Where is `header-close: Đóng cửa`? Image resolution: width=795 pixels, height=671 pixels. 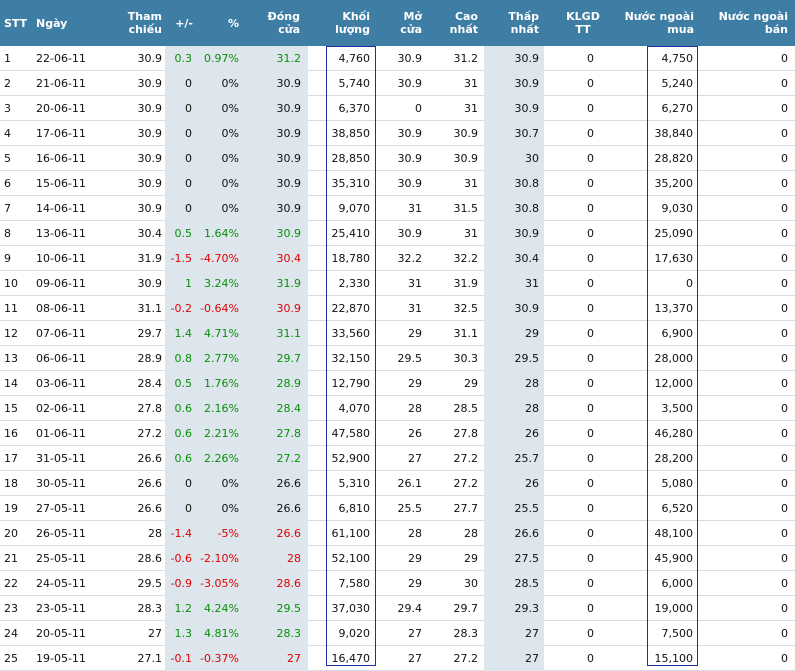
header-close: Đóng cửa is located at coordinates (275, 23).